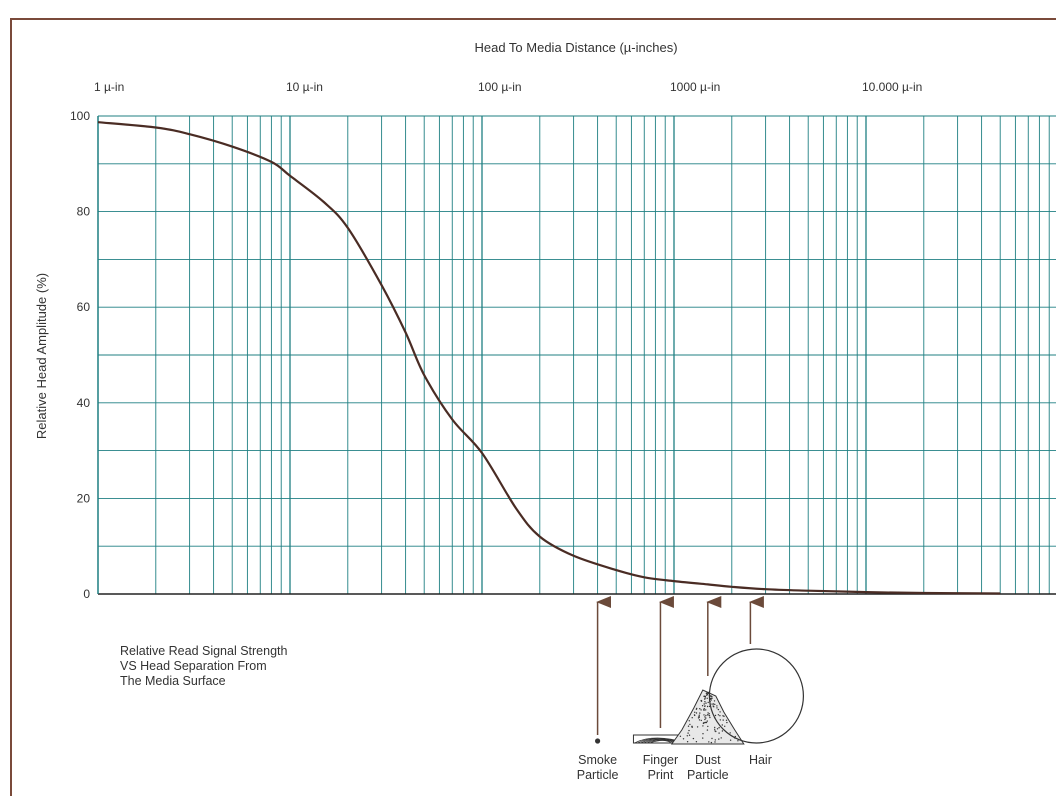 This screenshot has height=796, width=1056. What do you see at coordinates (304, 87) in the screenshot?
I see `x-tick-label: 10 µ-in` at bounding box center [304, 87].